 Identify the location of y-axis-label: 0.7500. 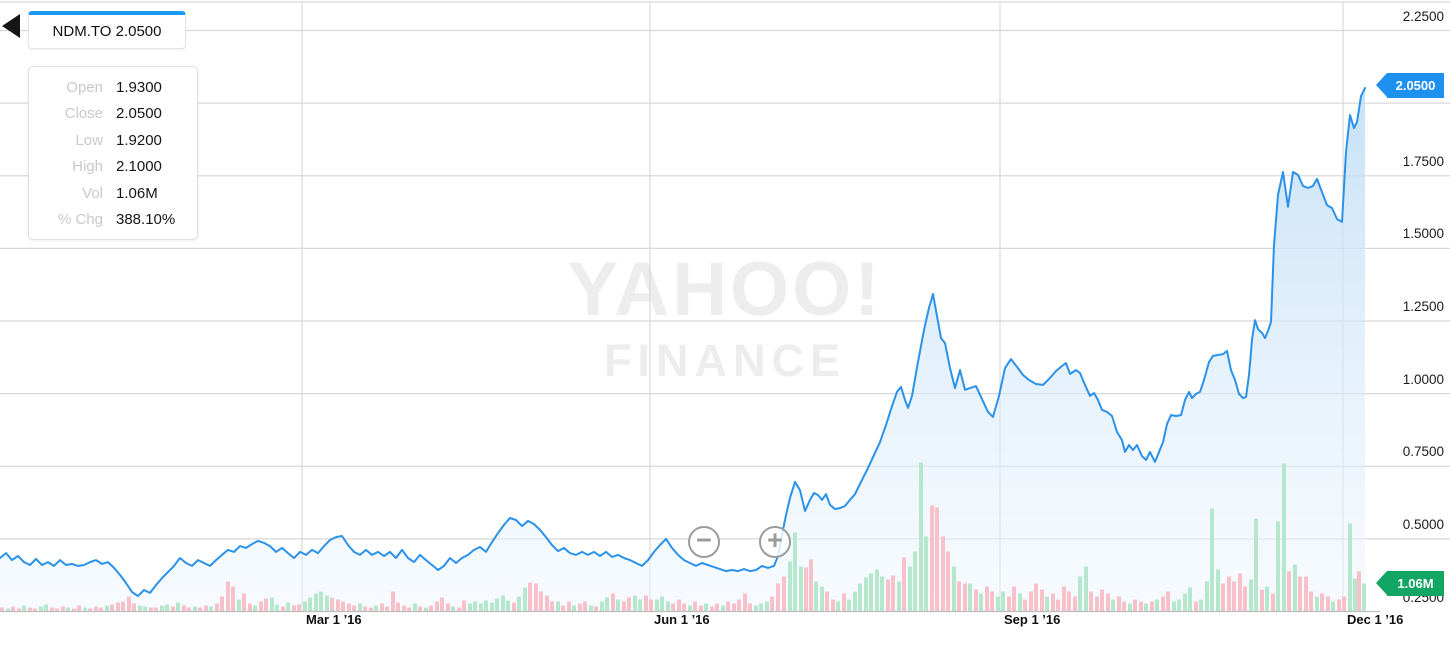
(1423, 452).